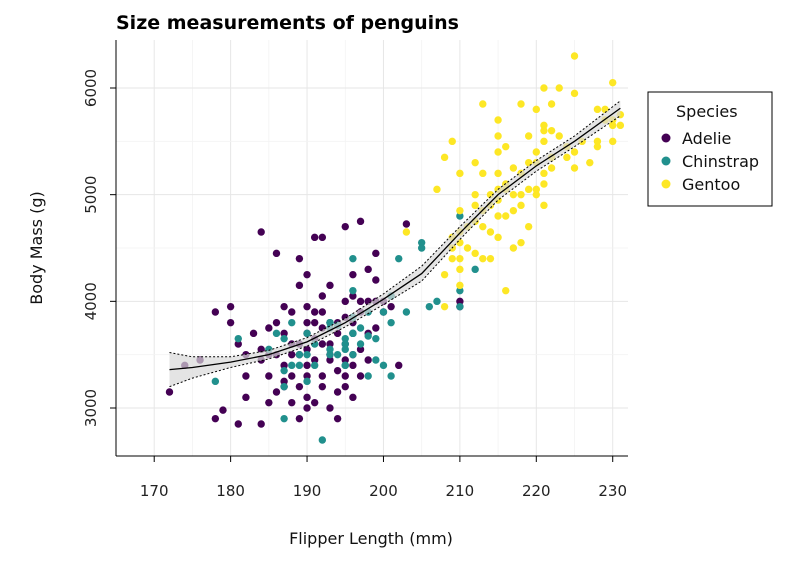 This screenshot has height=571, width=800. What do you see at coordinates (287, 23) in the screenshot?
I see `chart-title: Size measurements of penguins` at bounding box center [287, 23].